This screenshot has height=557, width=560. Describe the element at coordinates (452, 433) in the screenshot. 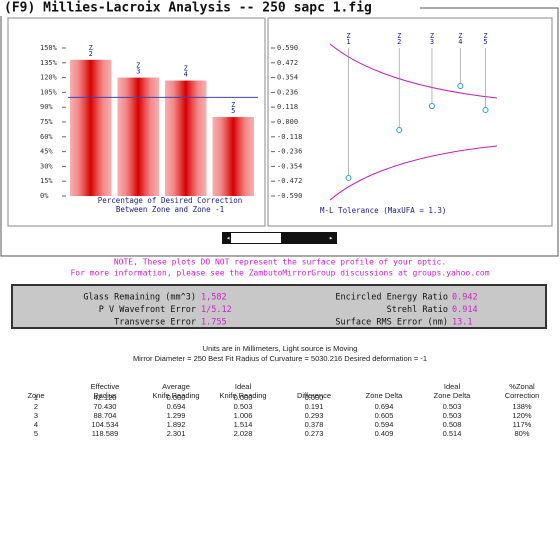

I see `table-cell: 0.514` at that location.